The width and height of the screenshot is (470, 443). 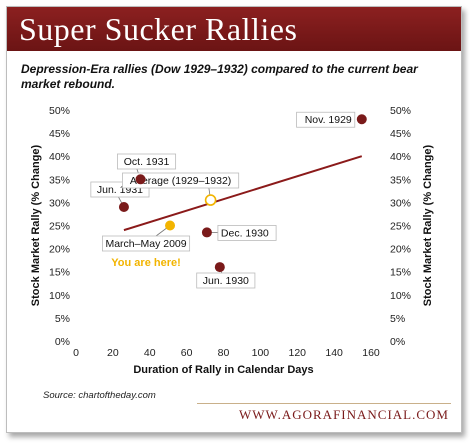 I want to click on x-tick-label: 140, so click(x=334, y=353).